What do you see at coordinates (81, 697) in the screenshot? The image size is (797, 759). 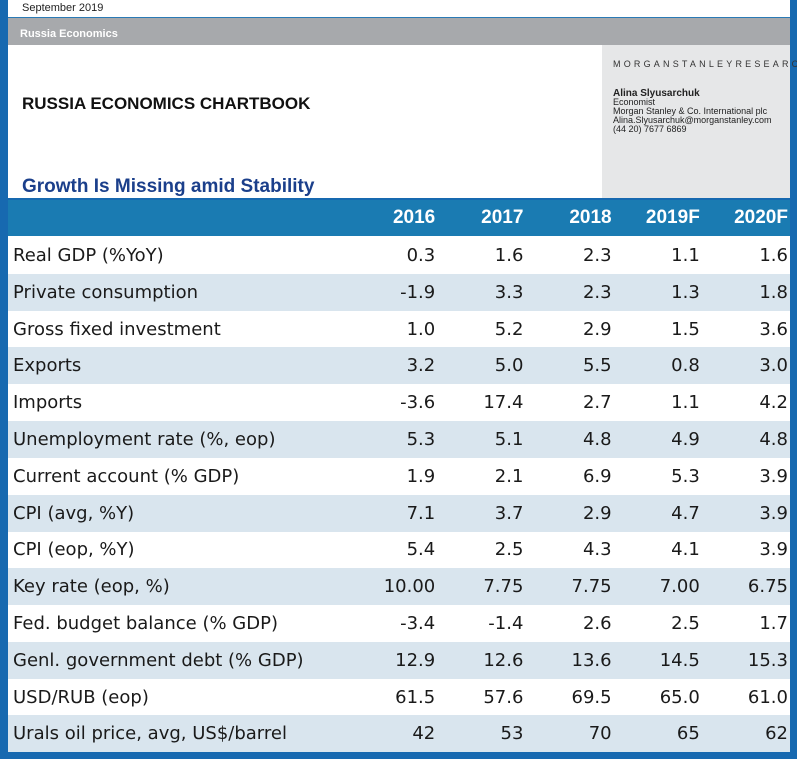 I see `row-label: USD/RUB (eop)` at bounding box center [81, 697].